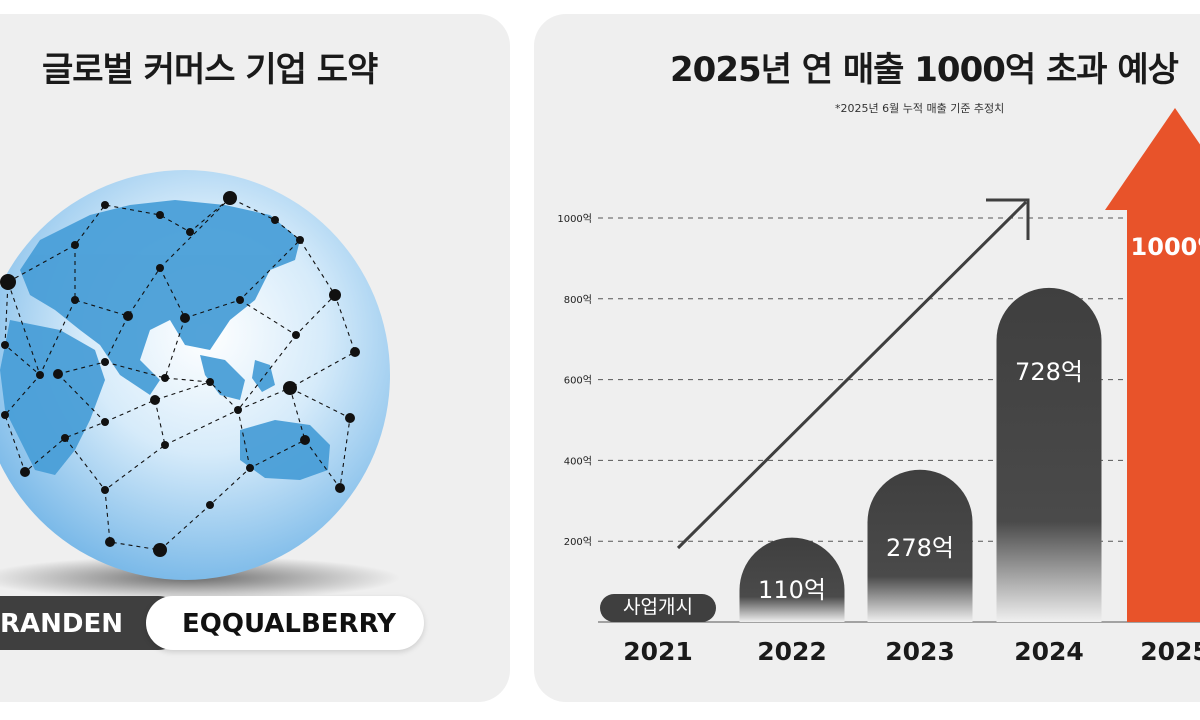 The height and width of the screenshot is (720, 1200). What do you see at coordinates (792, 651) in the screenshot?
I see `x-tick-label: 2022` at bounding box center [792, 651].